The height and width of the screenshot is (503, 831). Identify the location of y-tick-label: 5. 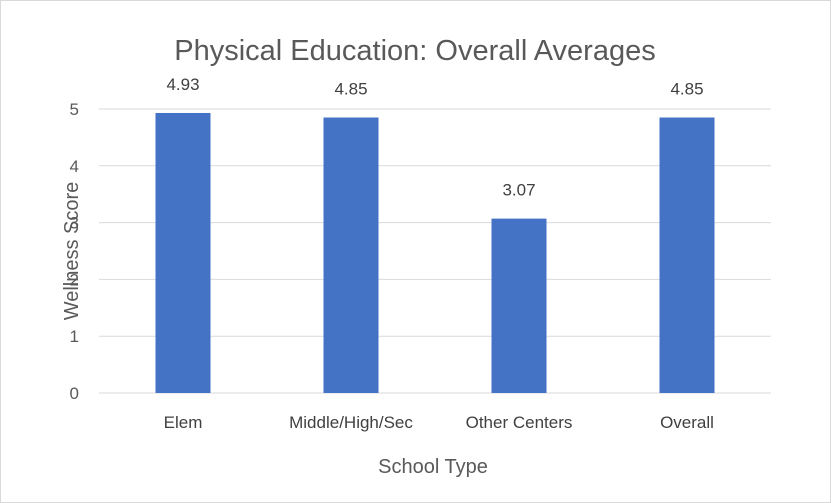
(74, 109).